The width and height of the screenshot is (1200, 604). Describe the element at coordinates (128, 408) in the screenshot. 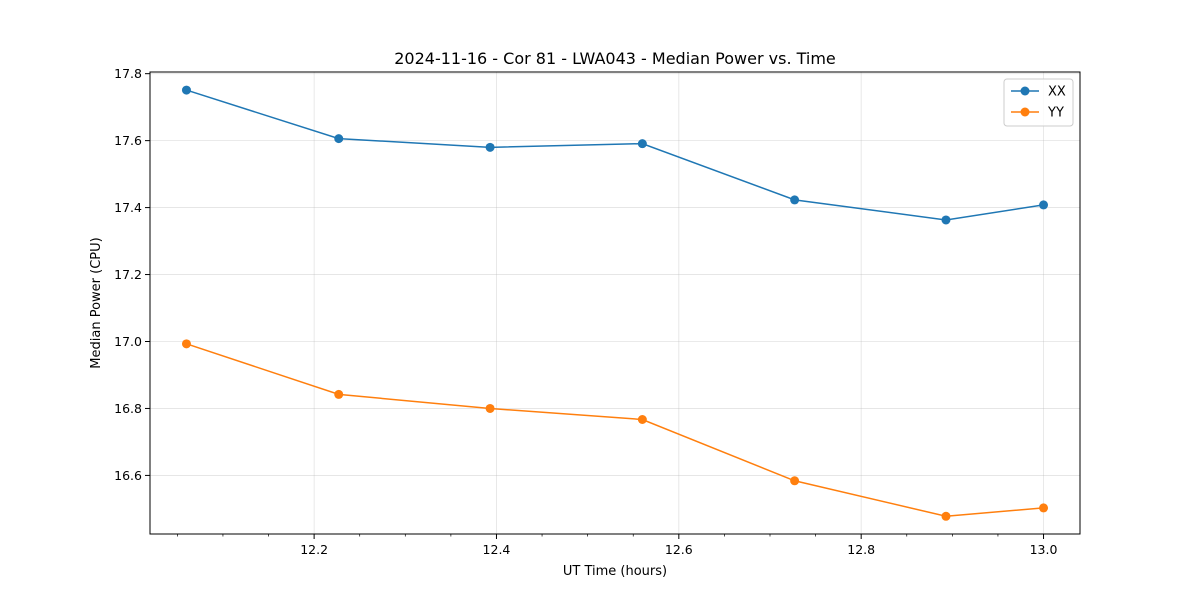

I see `y-tick-label: 16.8` at that location.